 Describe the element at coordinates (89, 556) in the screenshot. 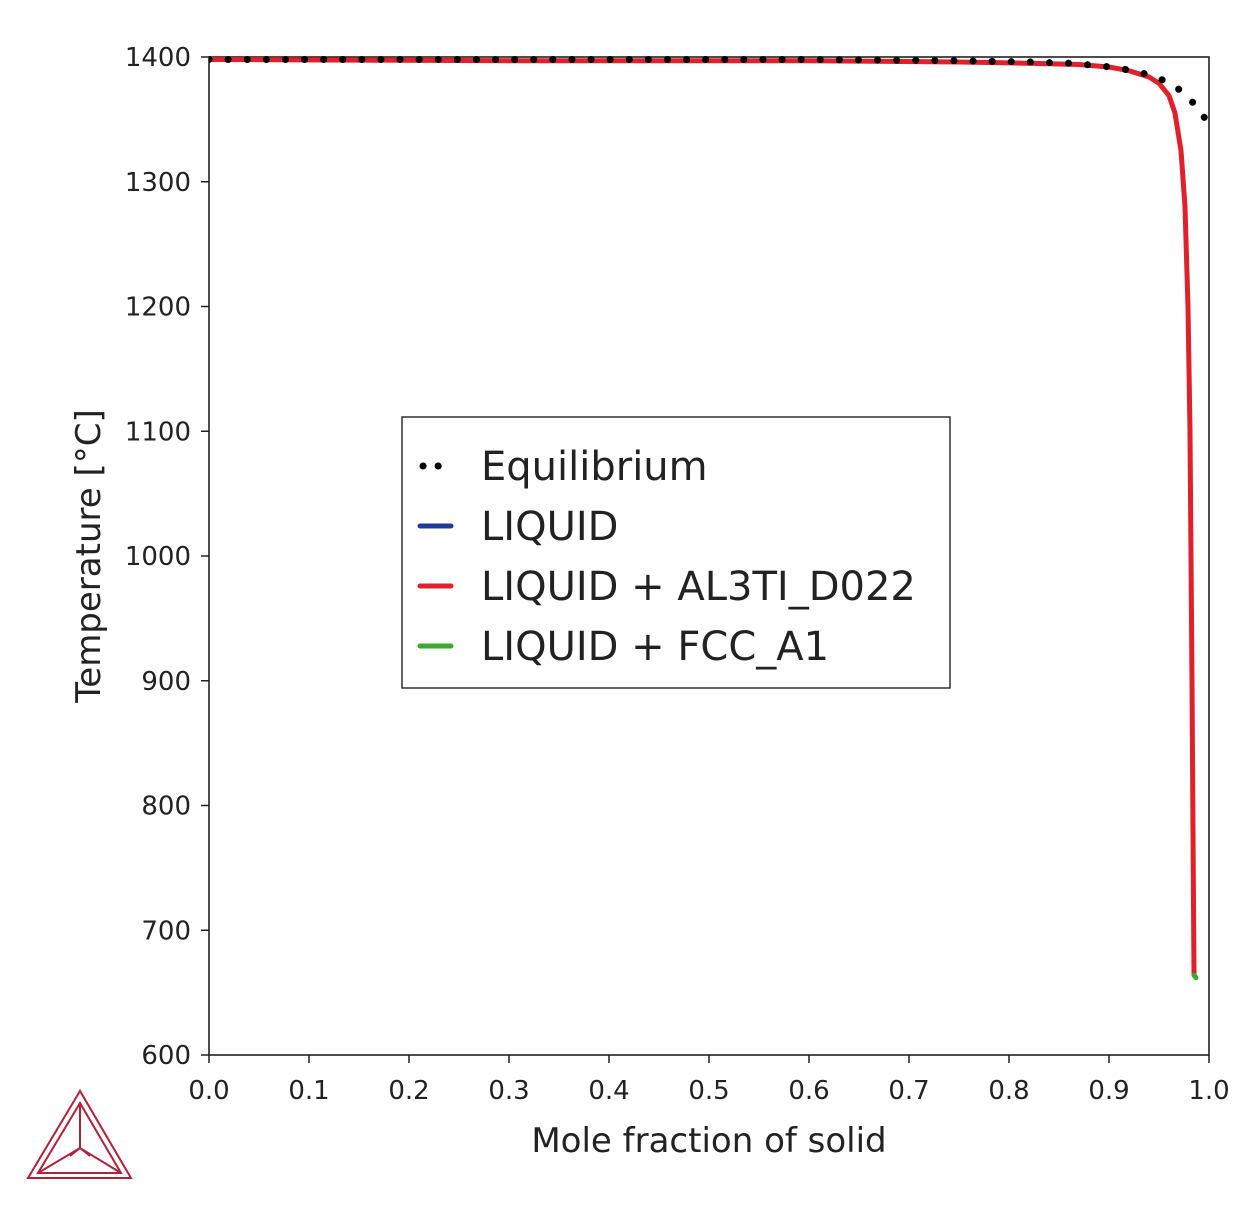

I see `y-axis-label: Temperature [°C]` at that location.